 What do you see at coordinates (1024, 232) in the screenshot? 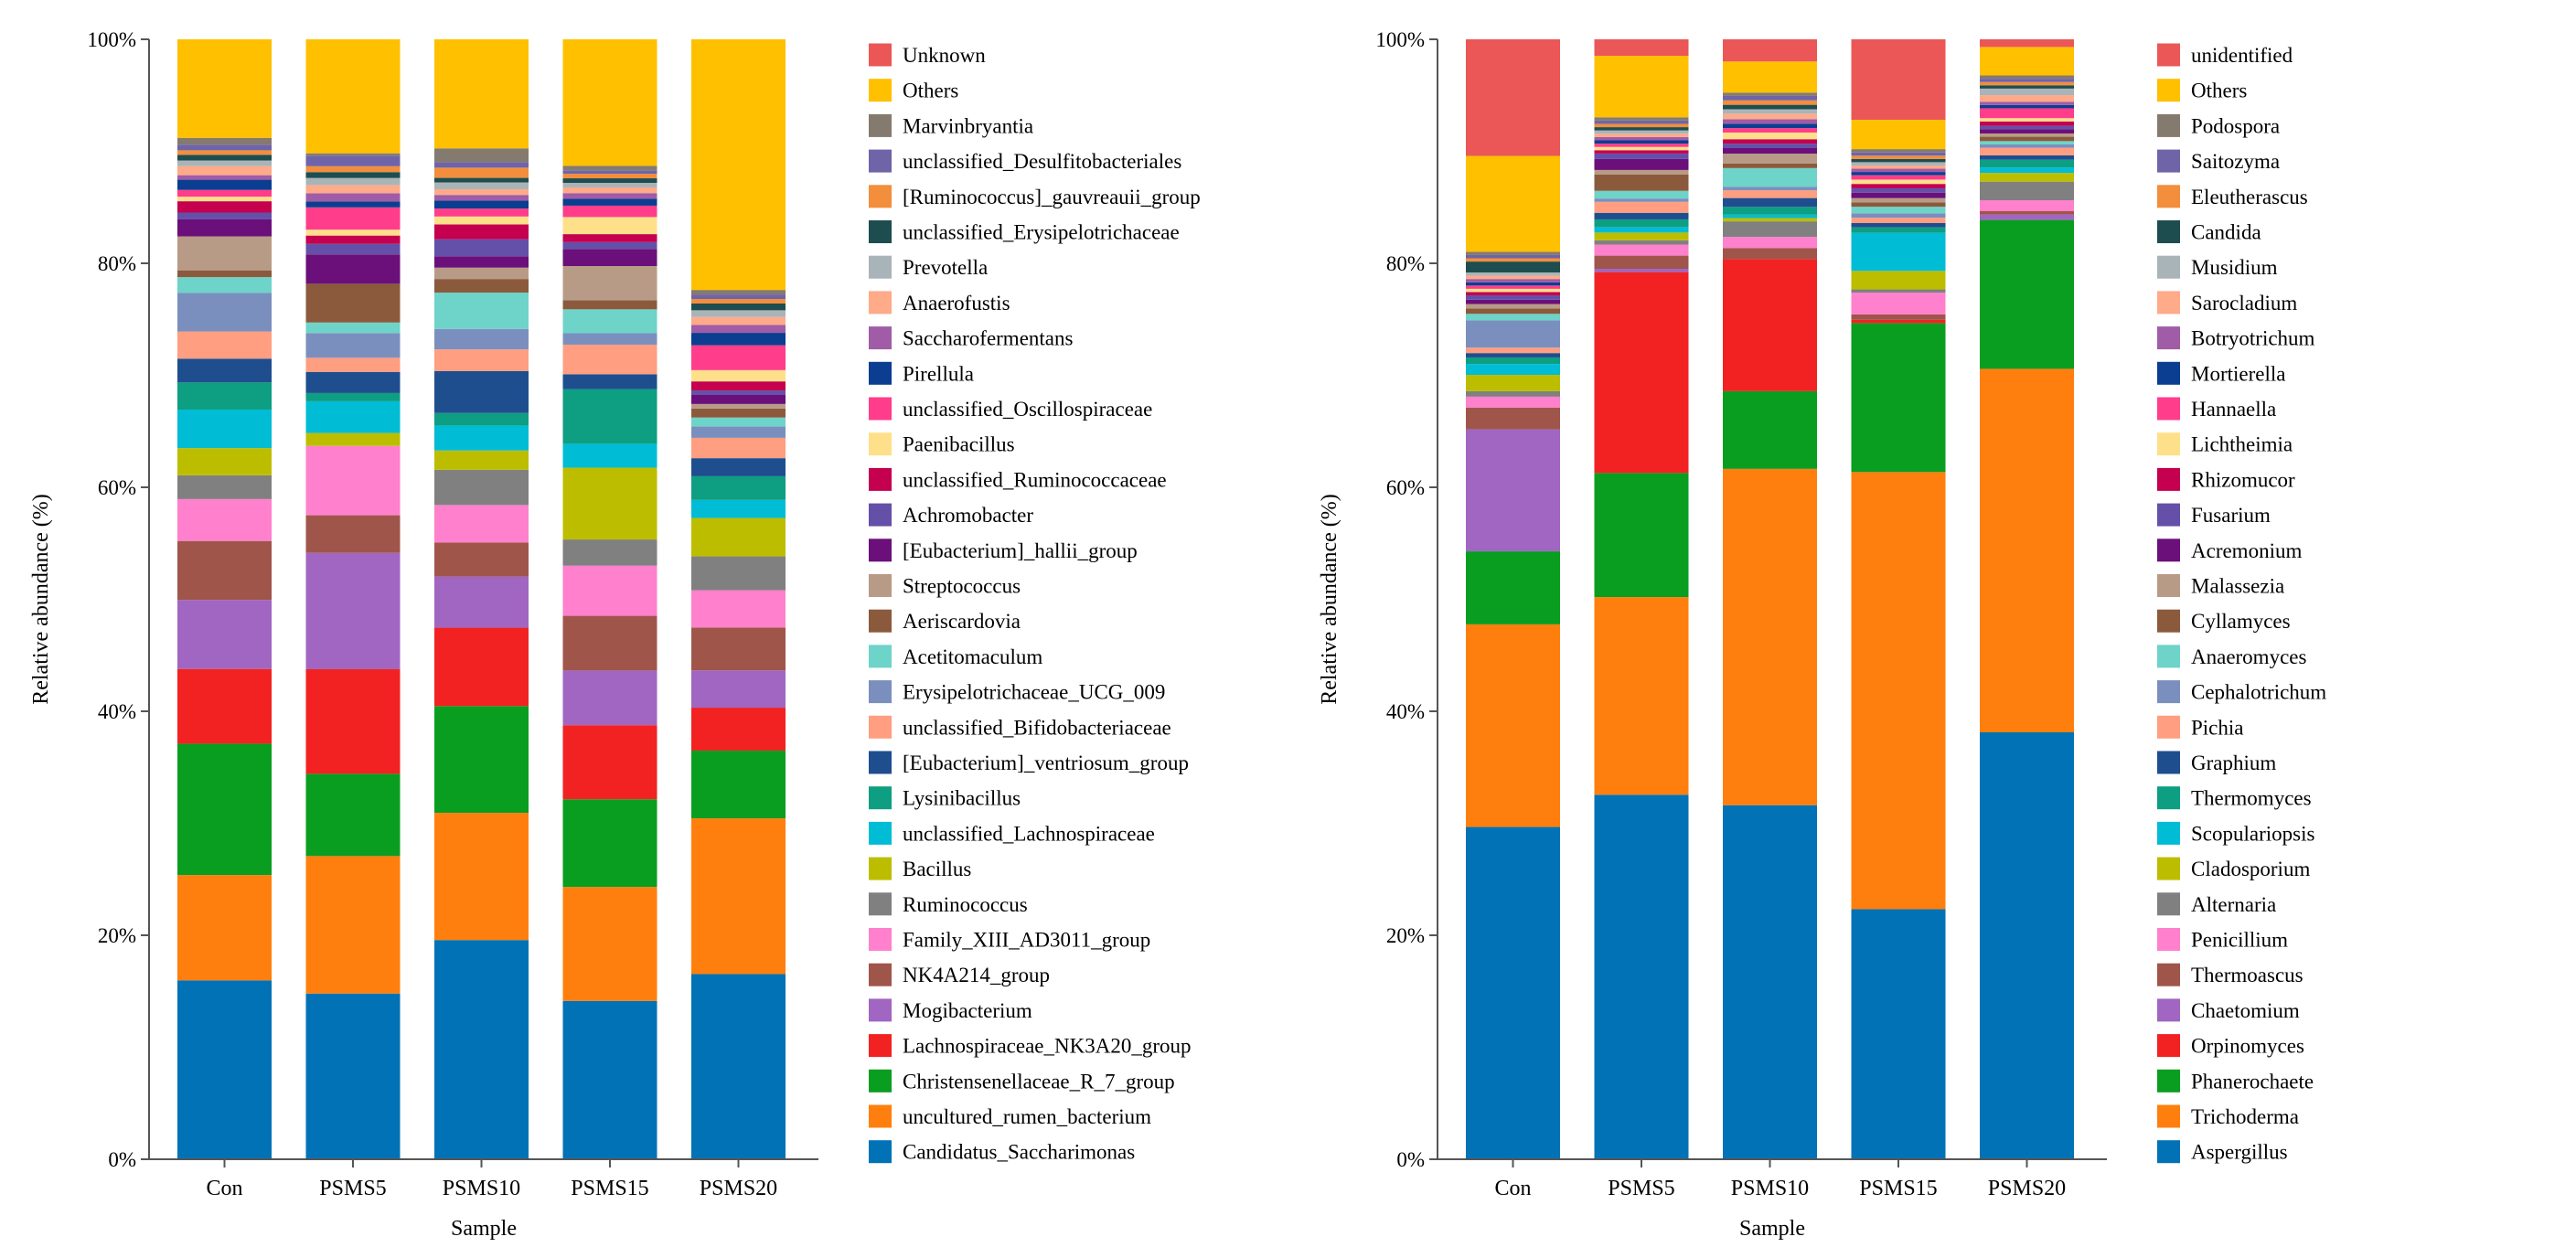
I see `bacteria-legend-item-unclassified-erysipelotrichaceae: unclassified_Erysipelotrichaceae` at bounding box center [1024, 232].